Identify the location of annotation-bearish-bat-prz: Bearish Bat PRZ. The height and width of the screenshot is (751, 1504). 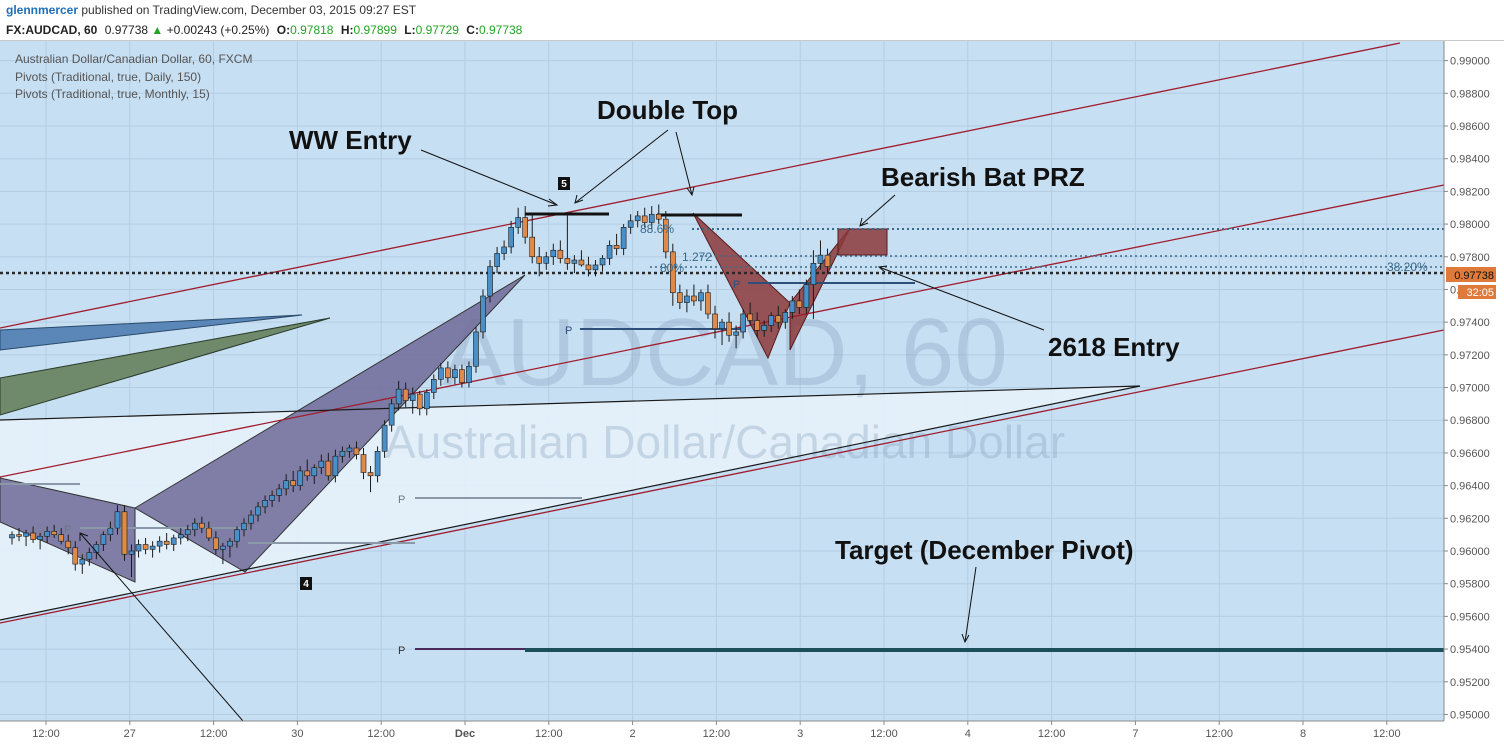
(983, 177).